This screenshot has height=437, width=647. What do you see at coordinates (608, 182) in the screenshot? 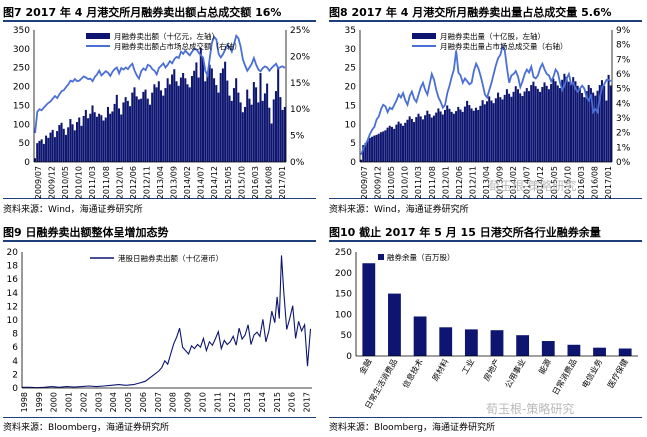
I see `fig8-xtick: 2017/01` at bounding box center [608, 182].